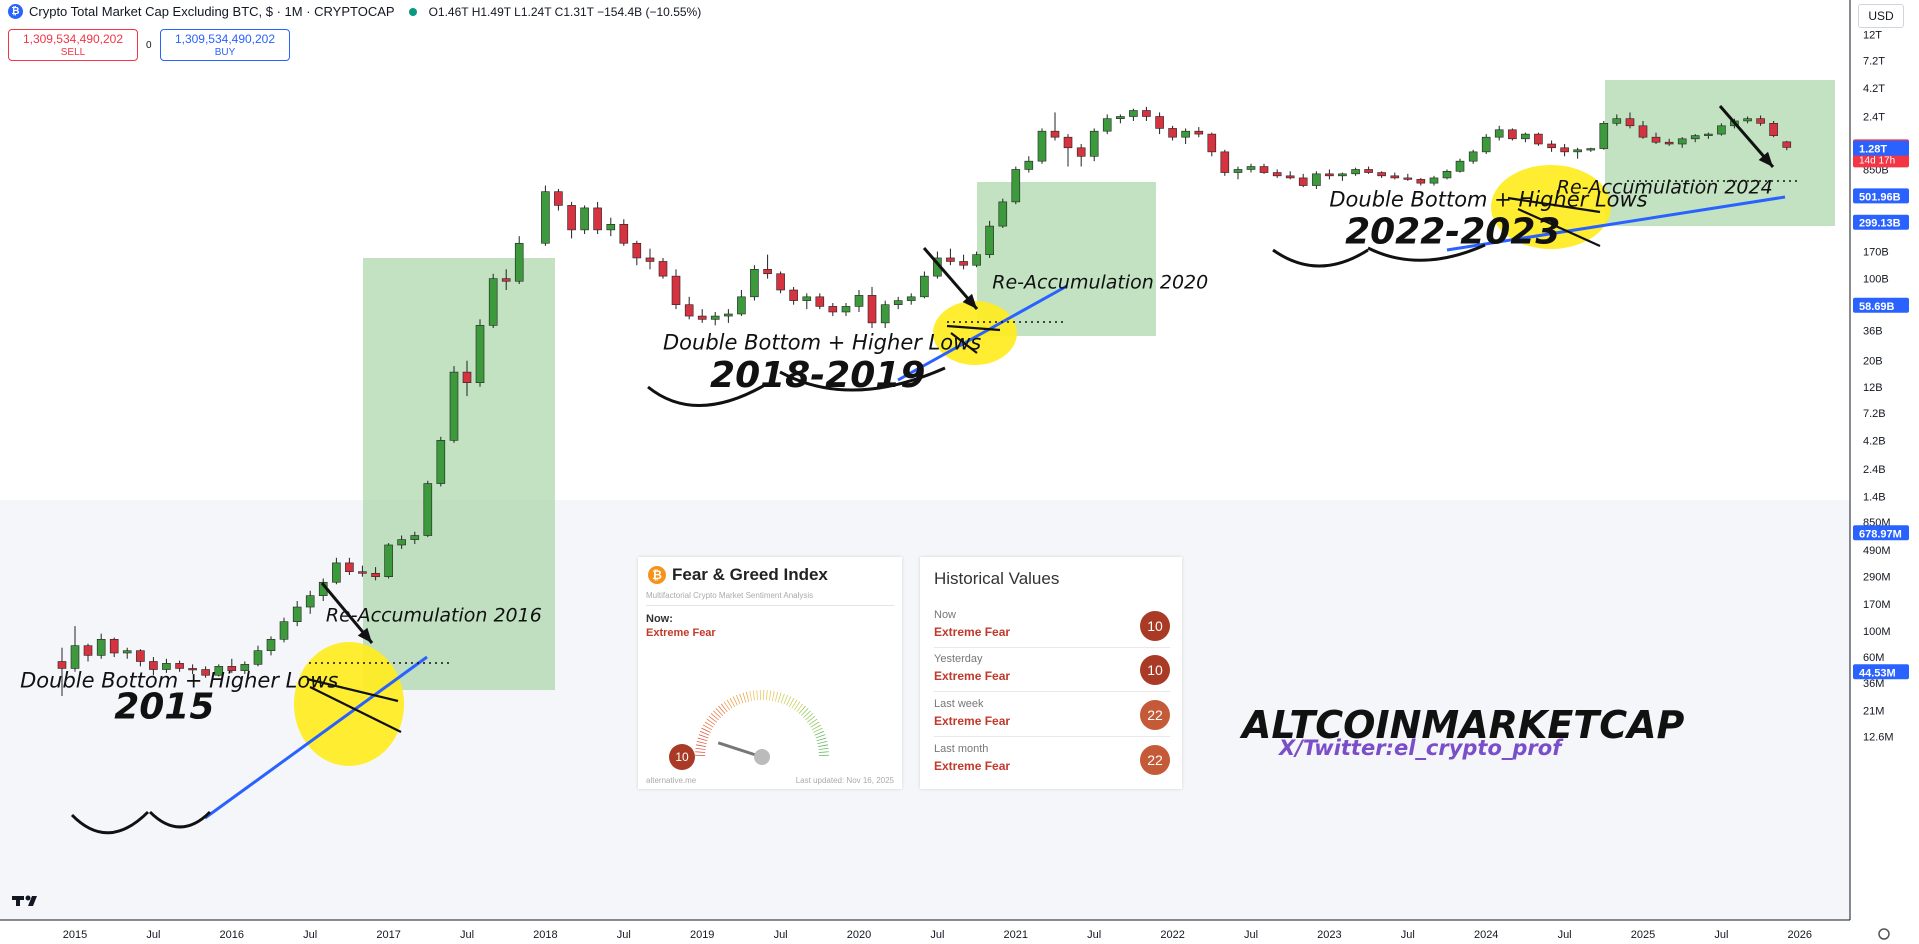 The image size is (1919, 944). I want to click on divider, so click(770, 605).